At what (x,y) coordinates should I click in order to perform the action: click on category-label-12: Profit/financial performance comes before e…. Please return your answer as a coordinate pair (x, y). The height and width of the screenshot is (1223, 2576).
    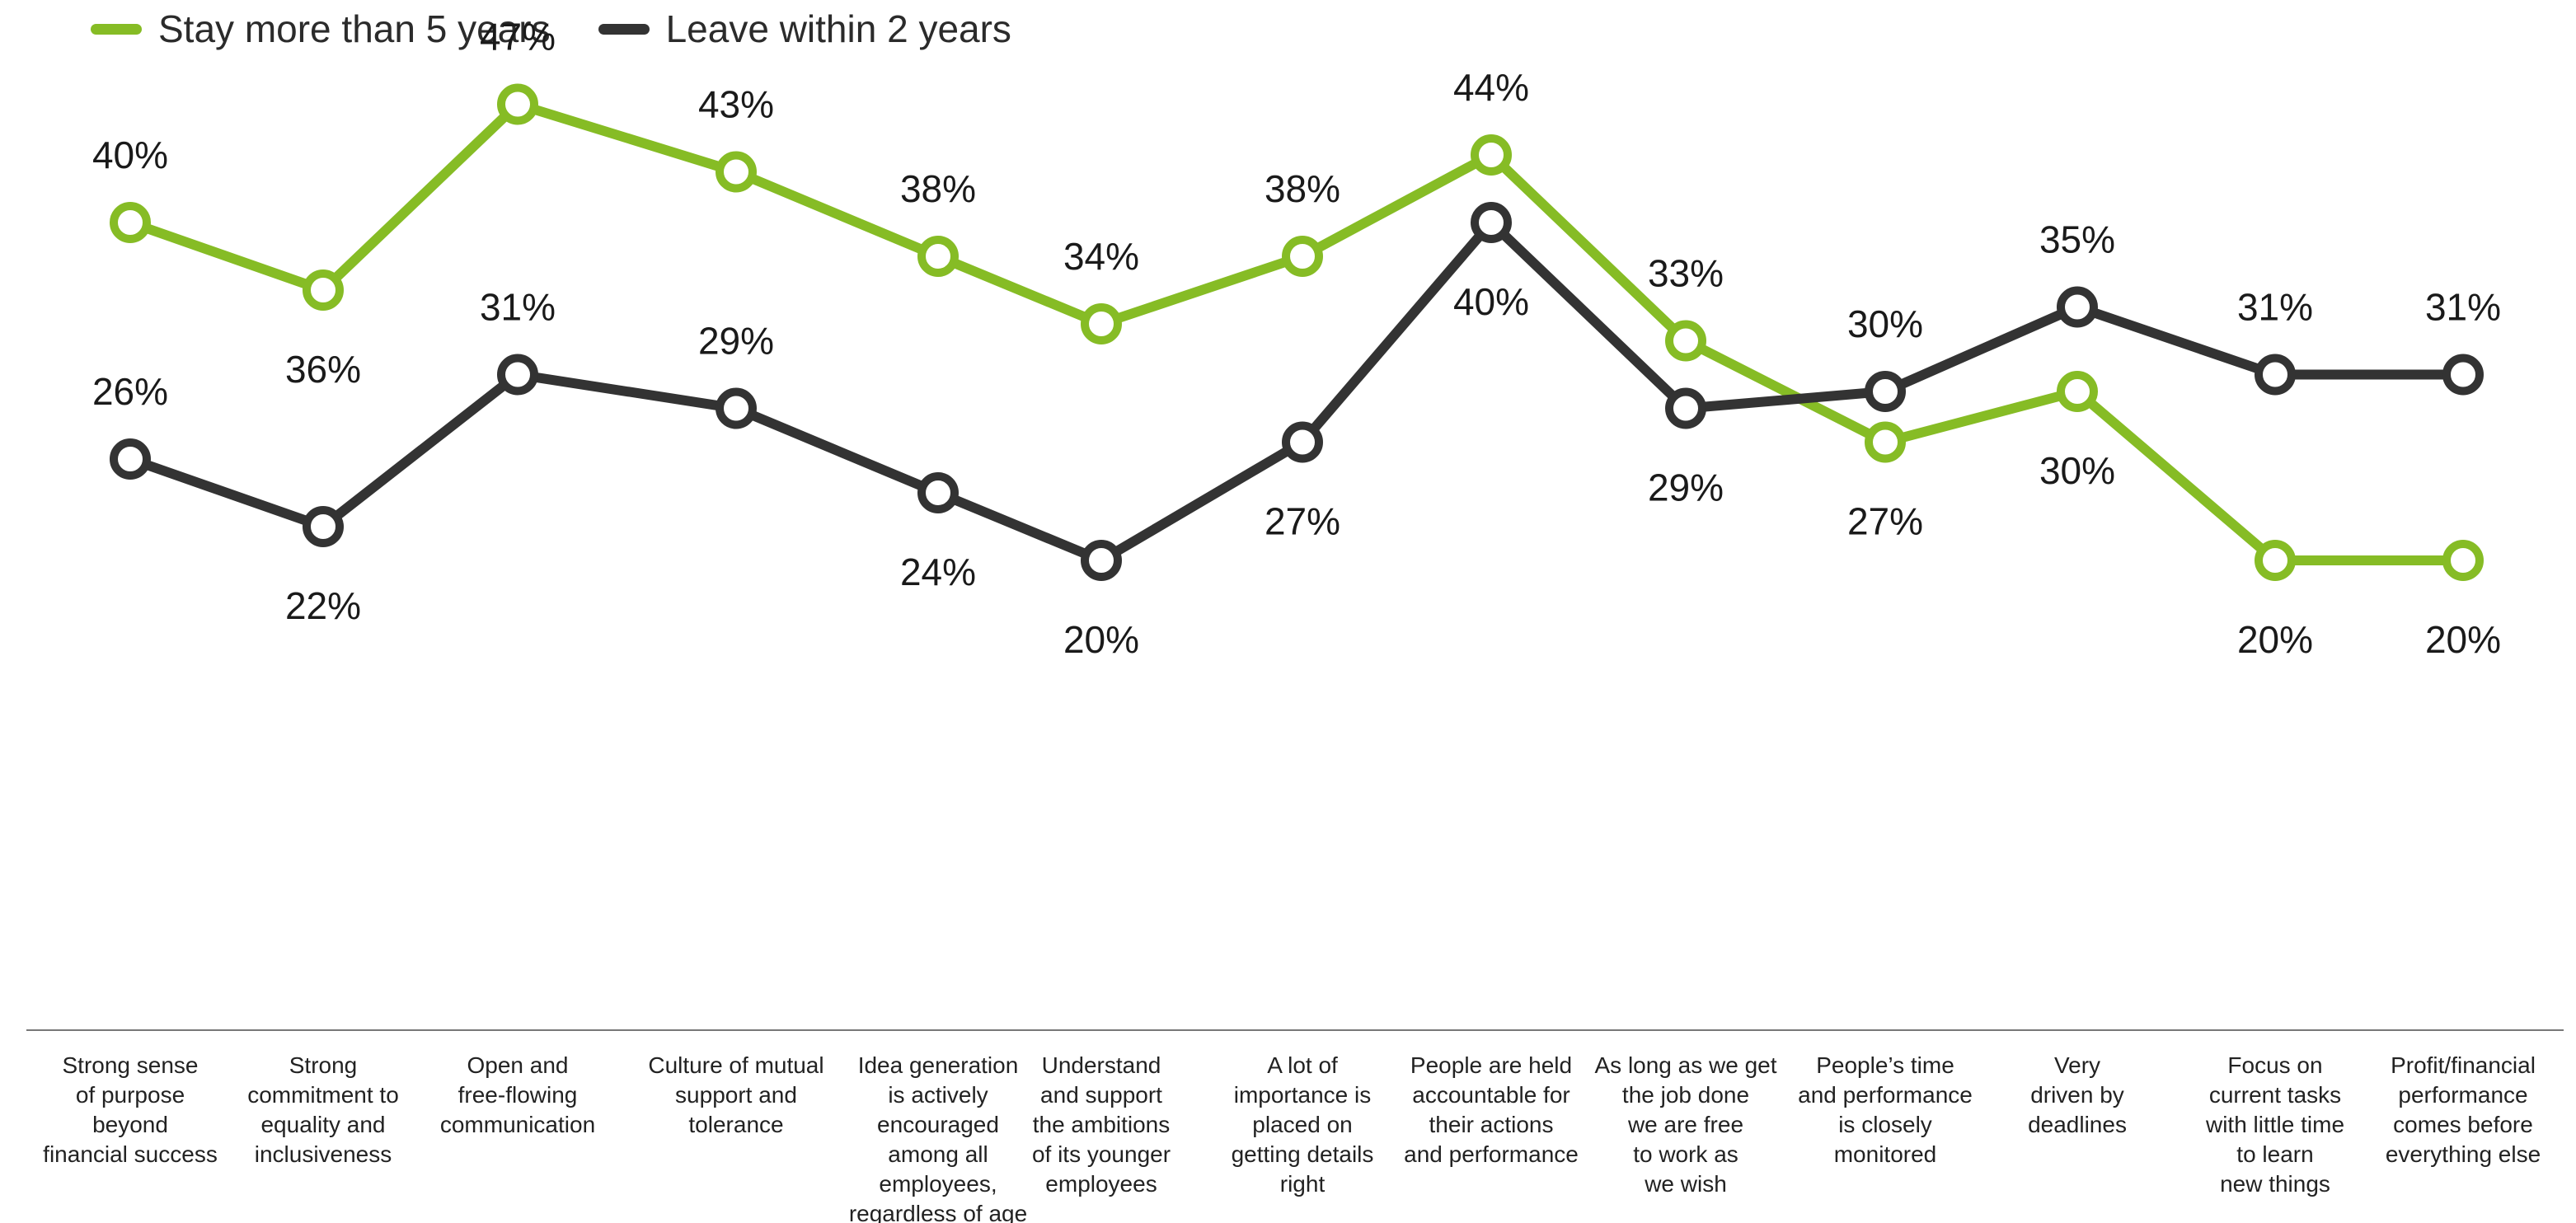
    Looking at the image, I should click on (2463, 1109).